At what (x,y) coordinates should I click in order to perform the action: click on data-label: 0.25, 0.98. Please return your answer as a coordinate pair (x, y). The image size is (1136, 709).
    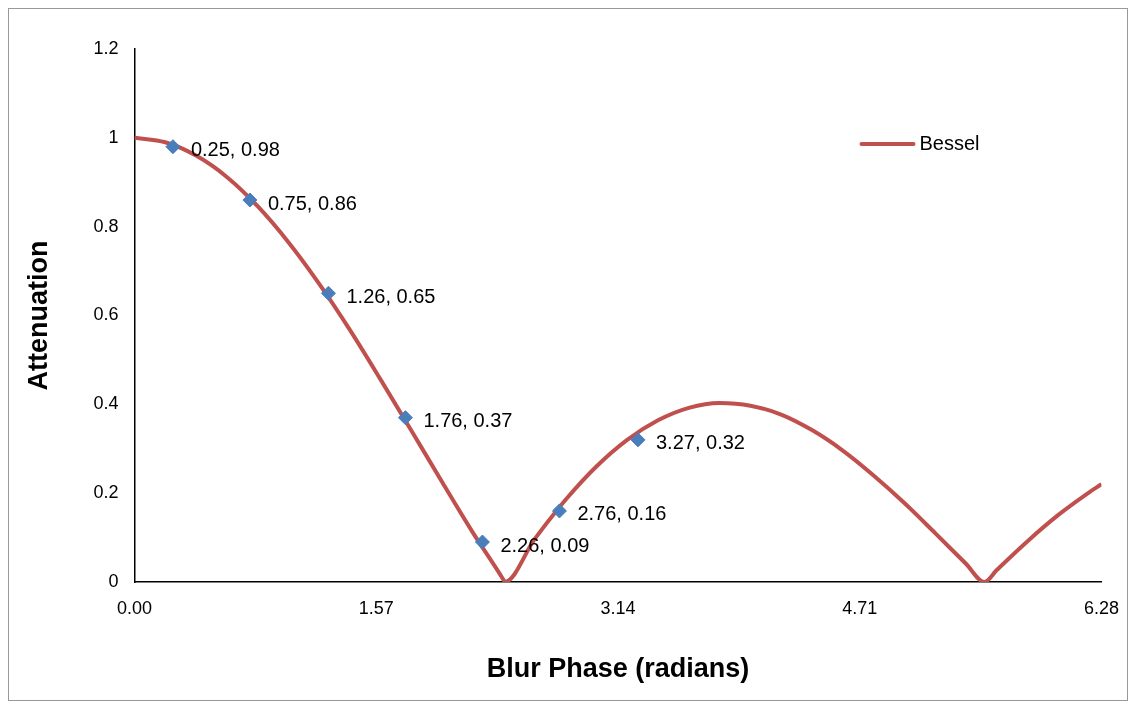
    Looking at the image, I should click on (235, 149).